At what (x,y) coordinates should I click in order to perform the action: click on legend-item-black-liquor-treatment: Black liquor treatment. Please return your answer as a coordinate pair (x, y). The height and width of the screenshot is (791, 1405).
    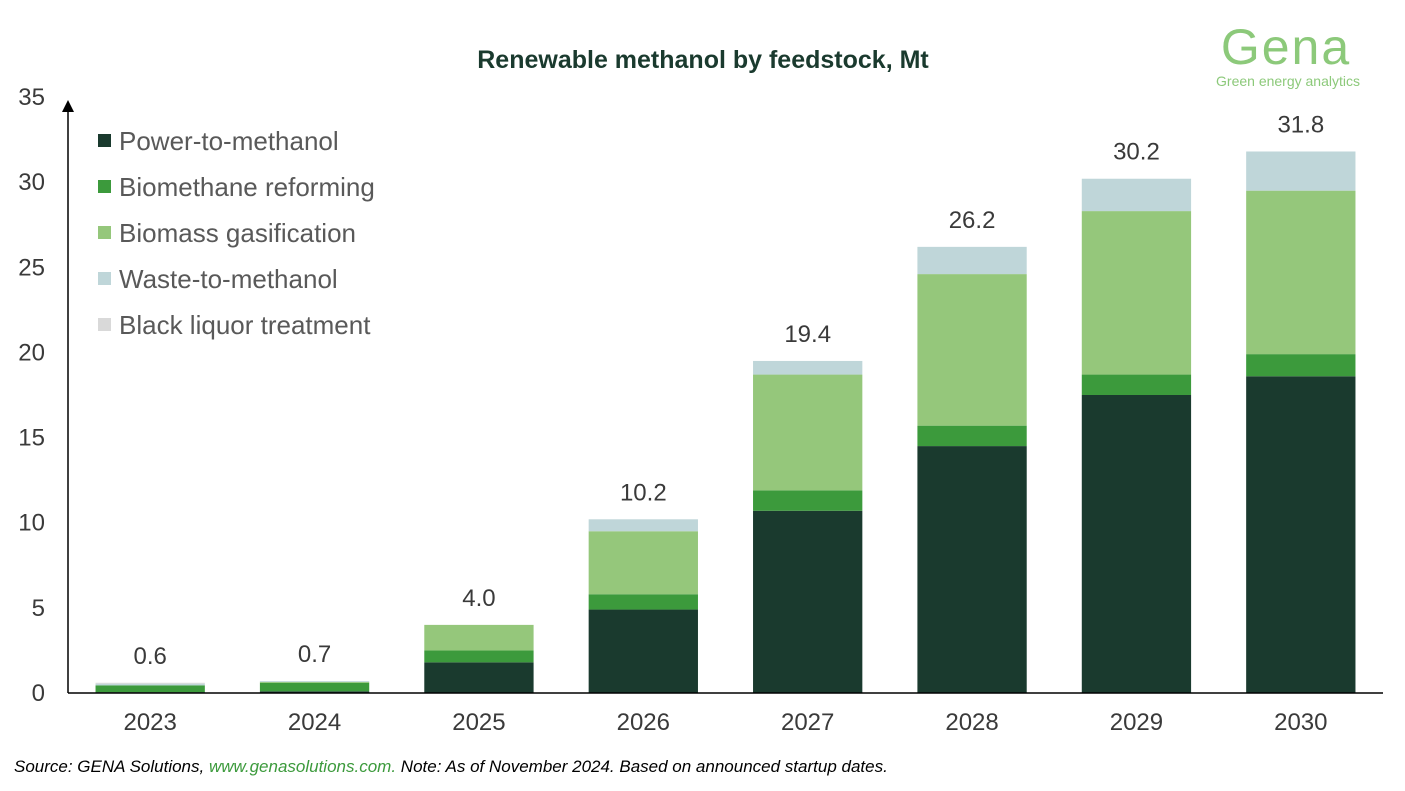
    Looking at the image, I should click on (234, 325).